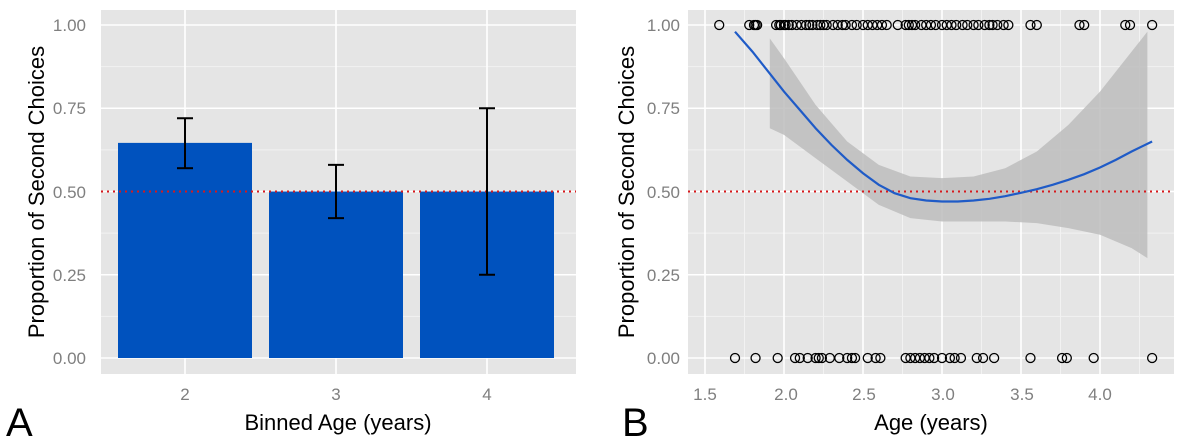 Image resolution: width=1184 pixels, height=440 pixels. Describe the element at coordinates (931, 422) in the screenshot. I see `panel-b-x-axis-title: Age (years)` at that location.